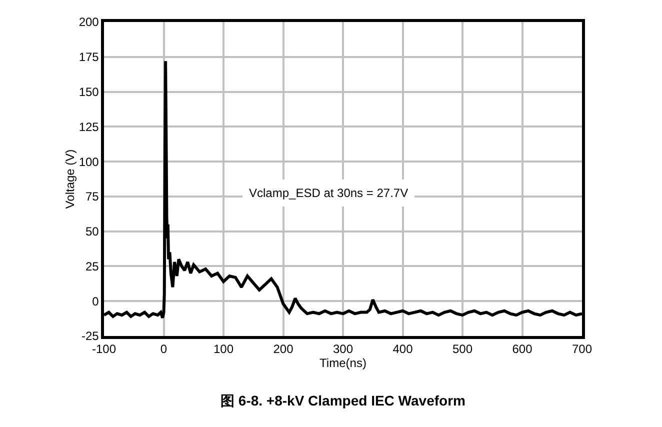 Image resolution: width=662 pixels, height=427 pixels. What do you see at coordinates (89, 22) in the screenshot?
I see `y-tick-label: 200` at bounding box center [89, 22].